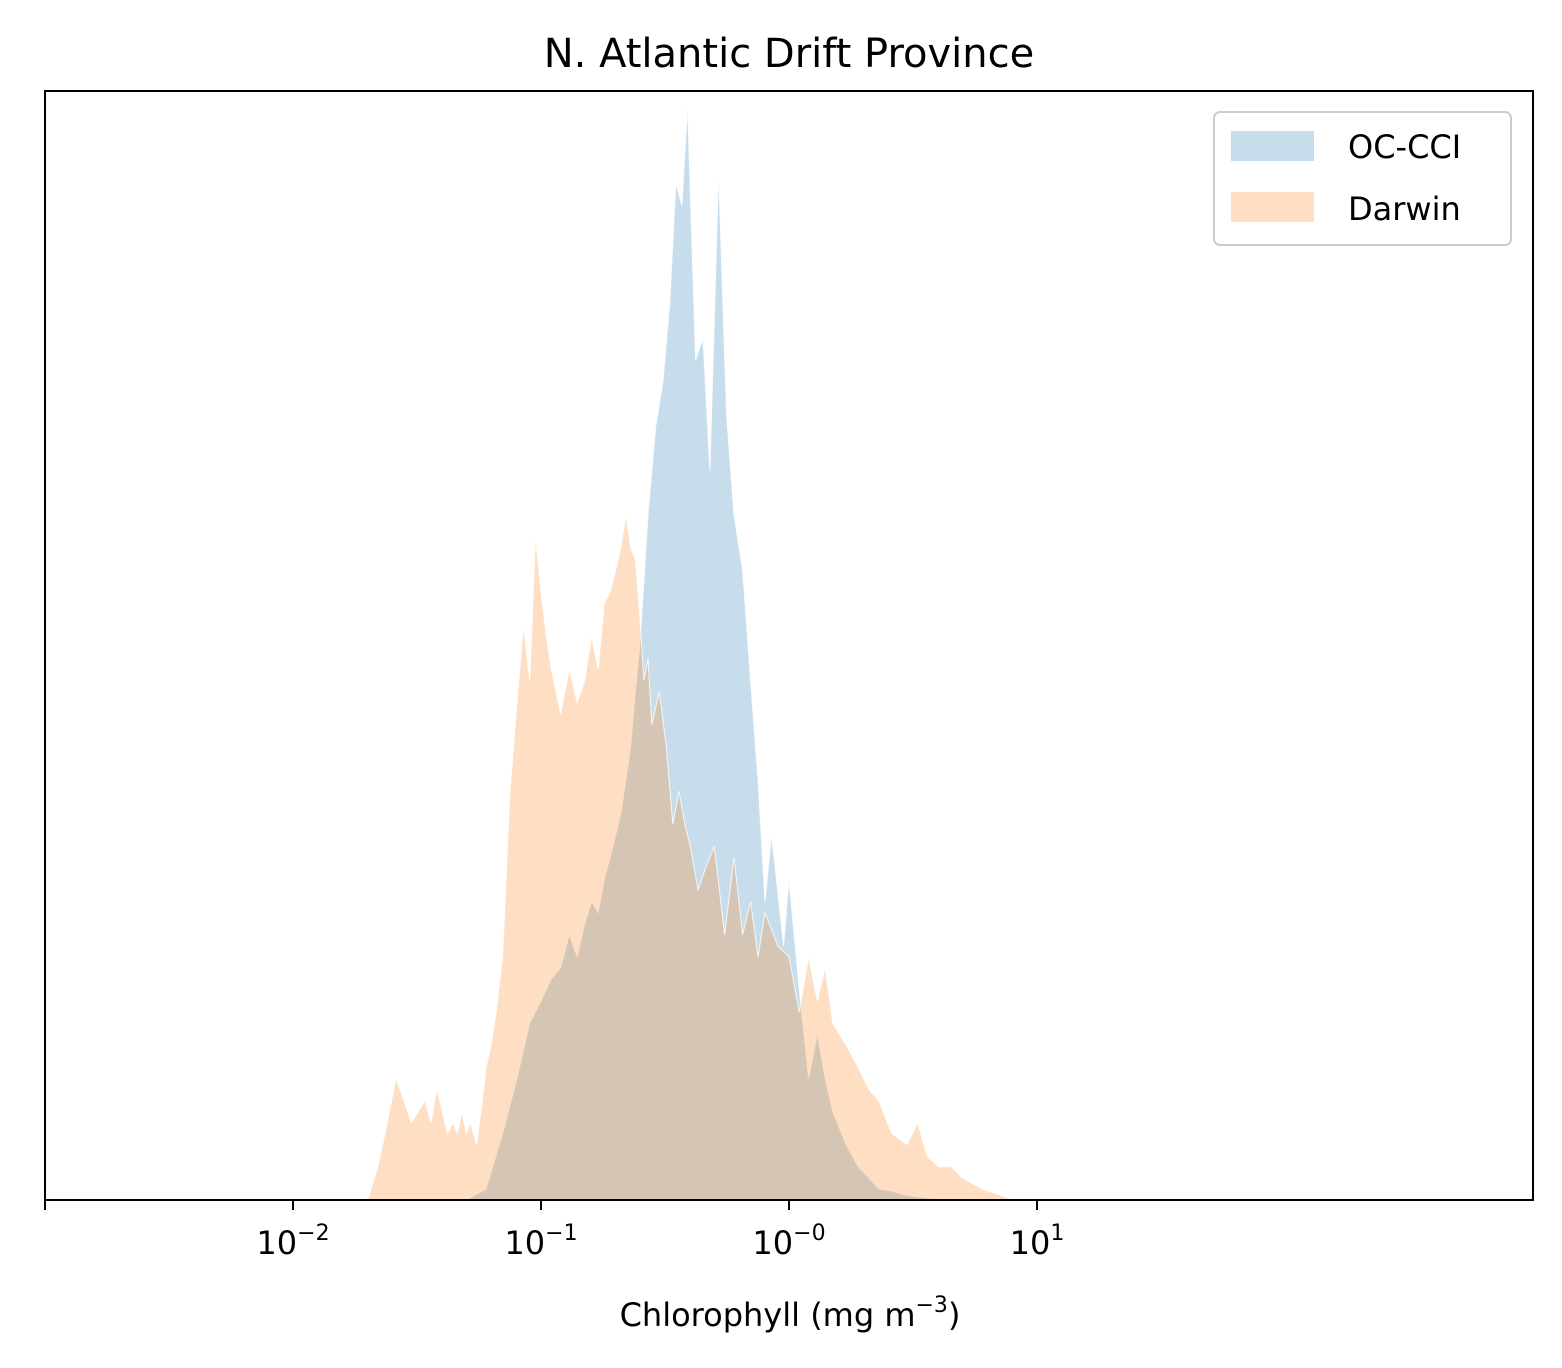 The width and height of the screenshot is (1562, 1368). I want to click on x-ticks: 10⁻² 10⁻¹ 10⁻⁰ 10¹, so click(554, 1231).